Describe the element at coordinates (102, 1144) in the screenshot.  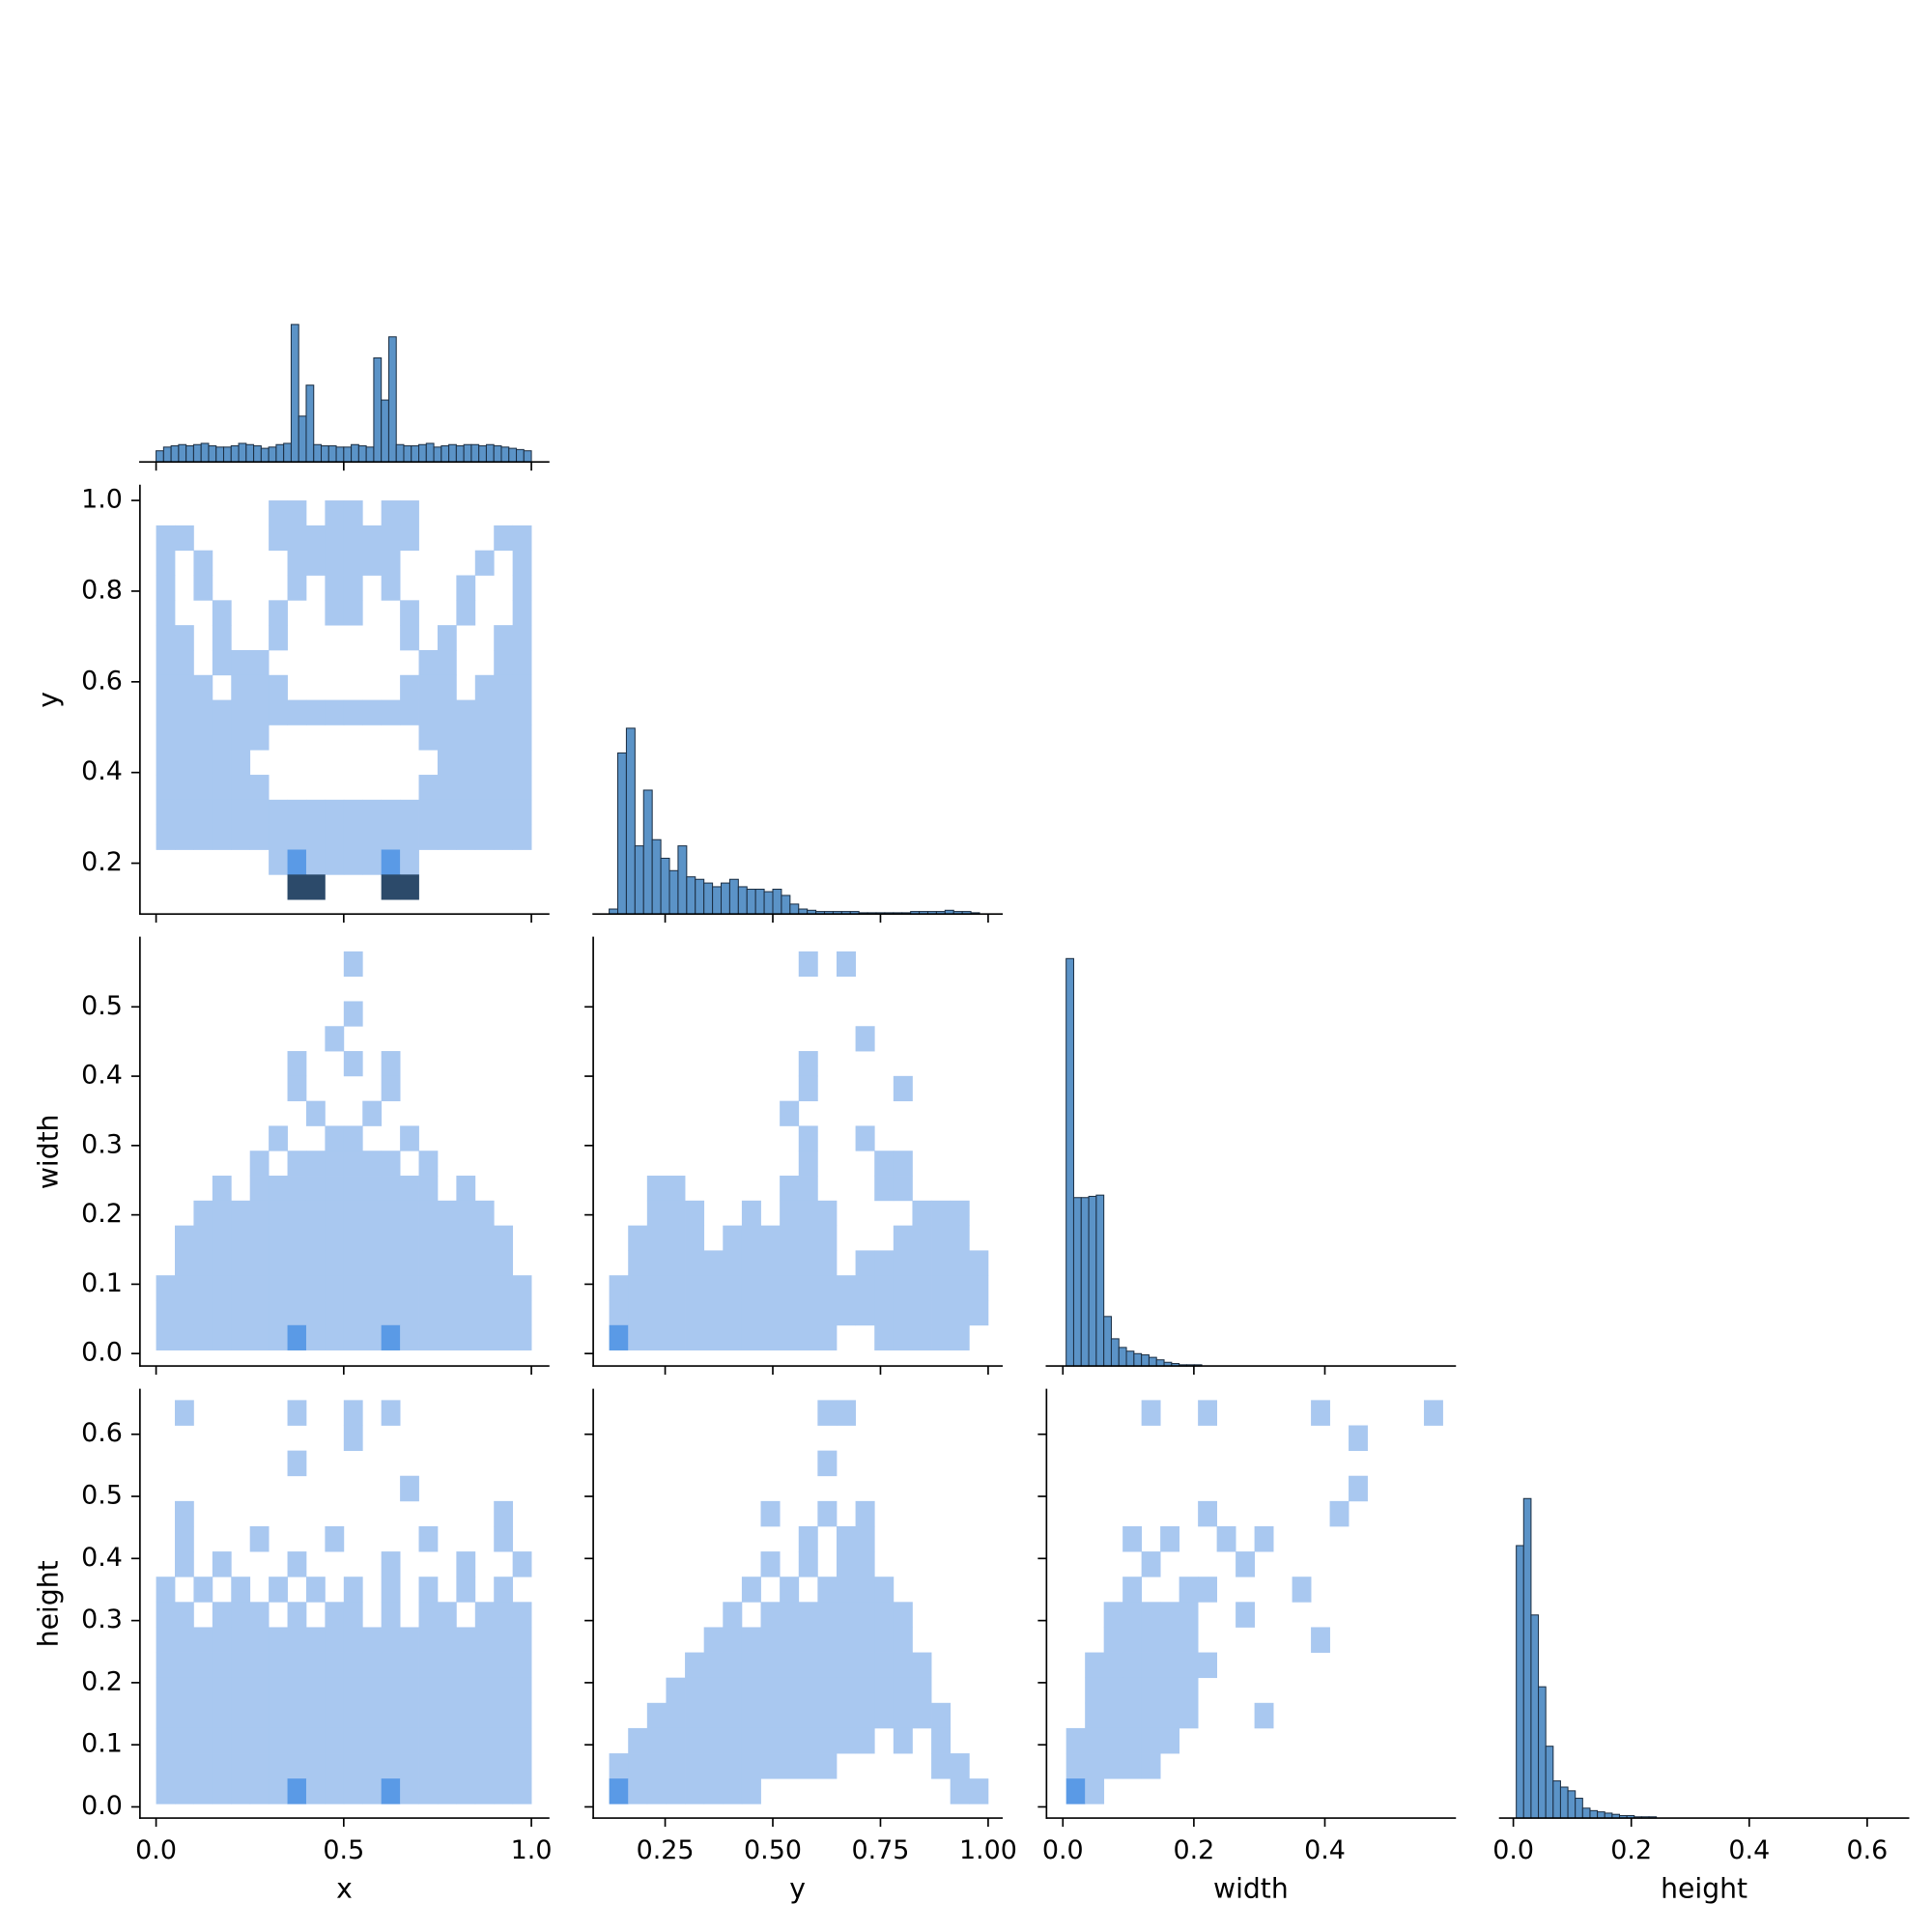
I see `y-tick-label: 0.3` at that location.